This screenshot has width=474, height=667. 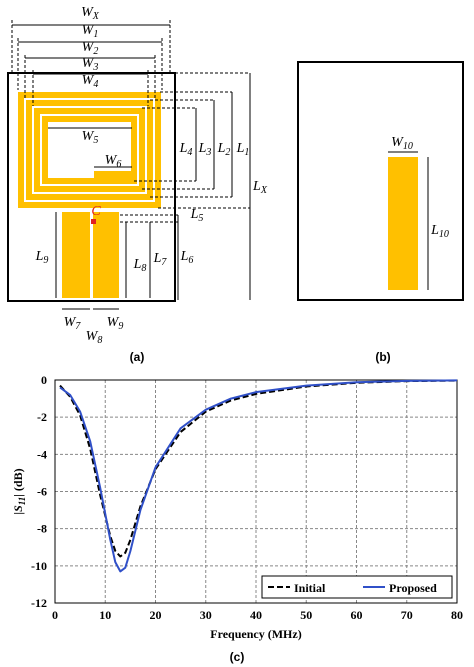 I want to click on dimension-label: W10, so click(x=402, y=143).